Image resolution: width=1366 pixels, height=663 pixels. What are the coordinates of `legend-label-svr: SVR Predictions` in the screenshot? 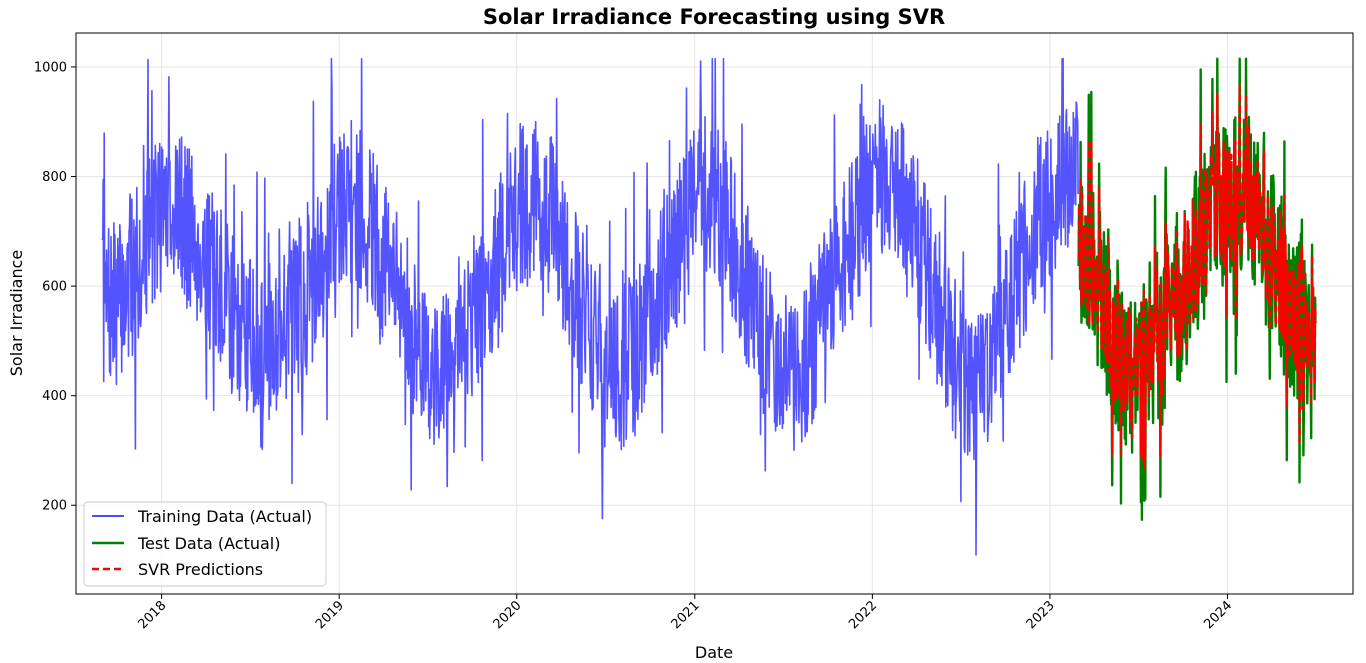 It's located at (200, 569).